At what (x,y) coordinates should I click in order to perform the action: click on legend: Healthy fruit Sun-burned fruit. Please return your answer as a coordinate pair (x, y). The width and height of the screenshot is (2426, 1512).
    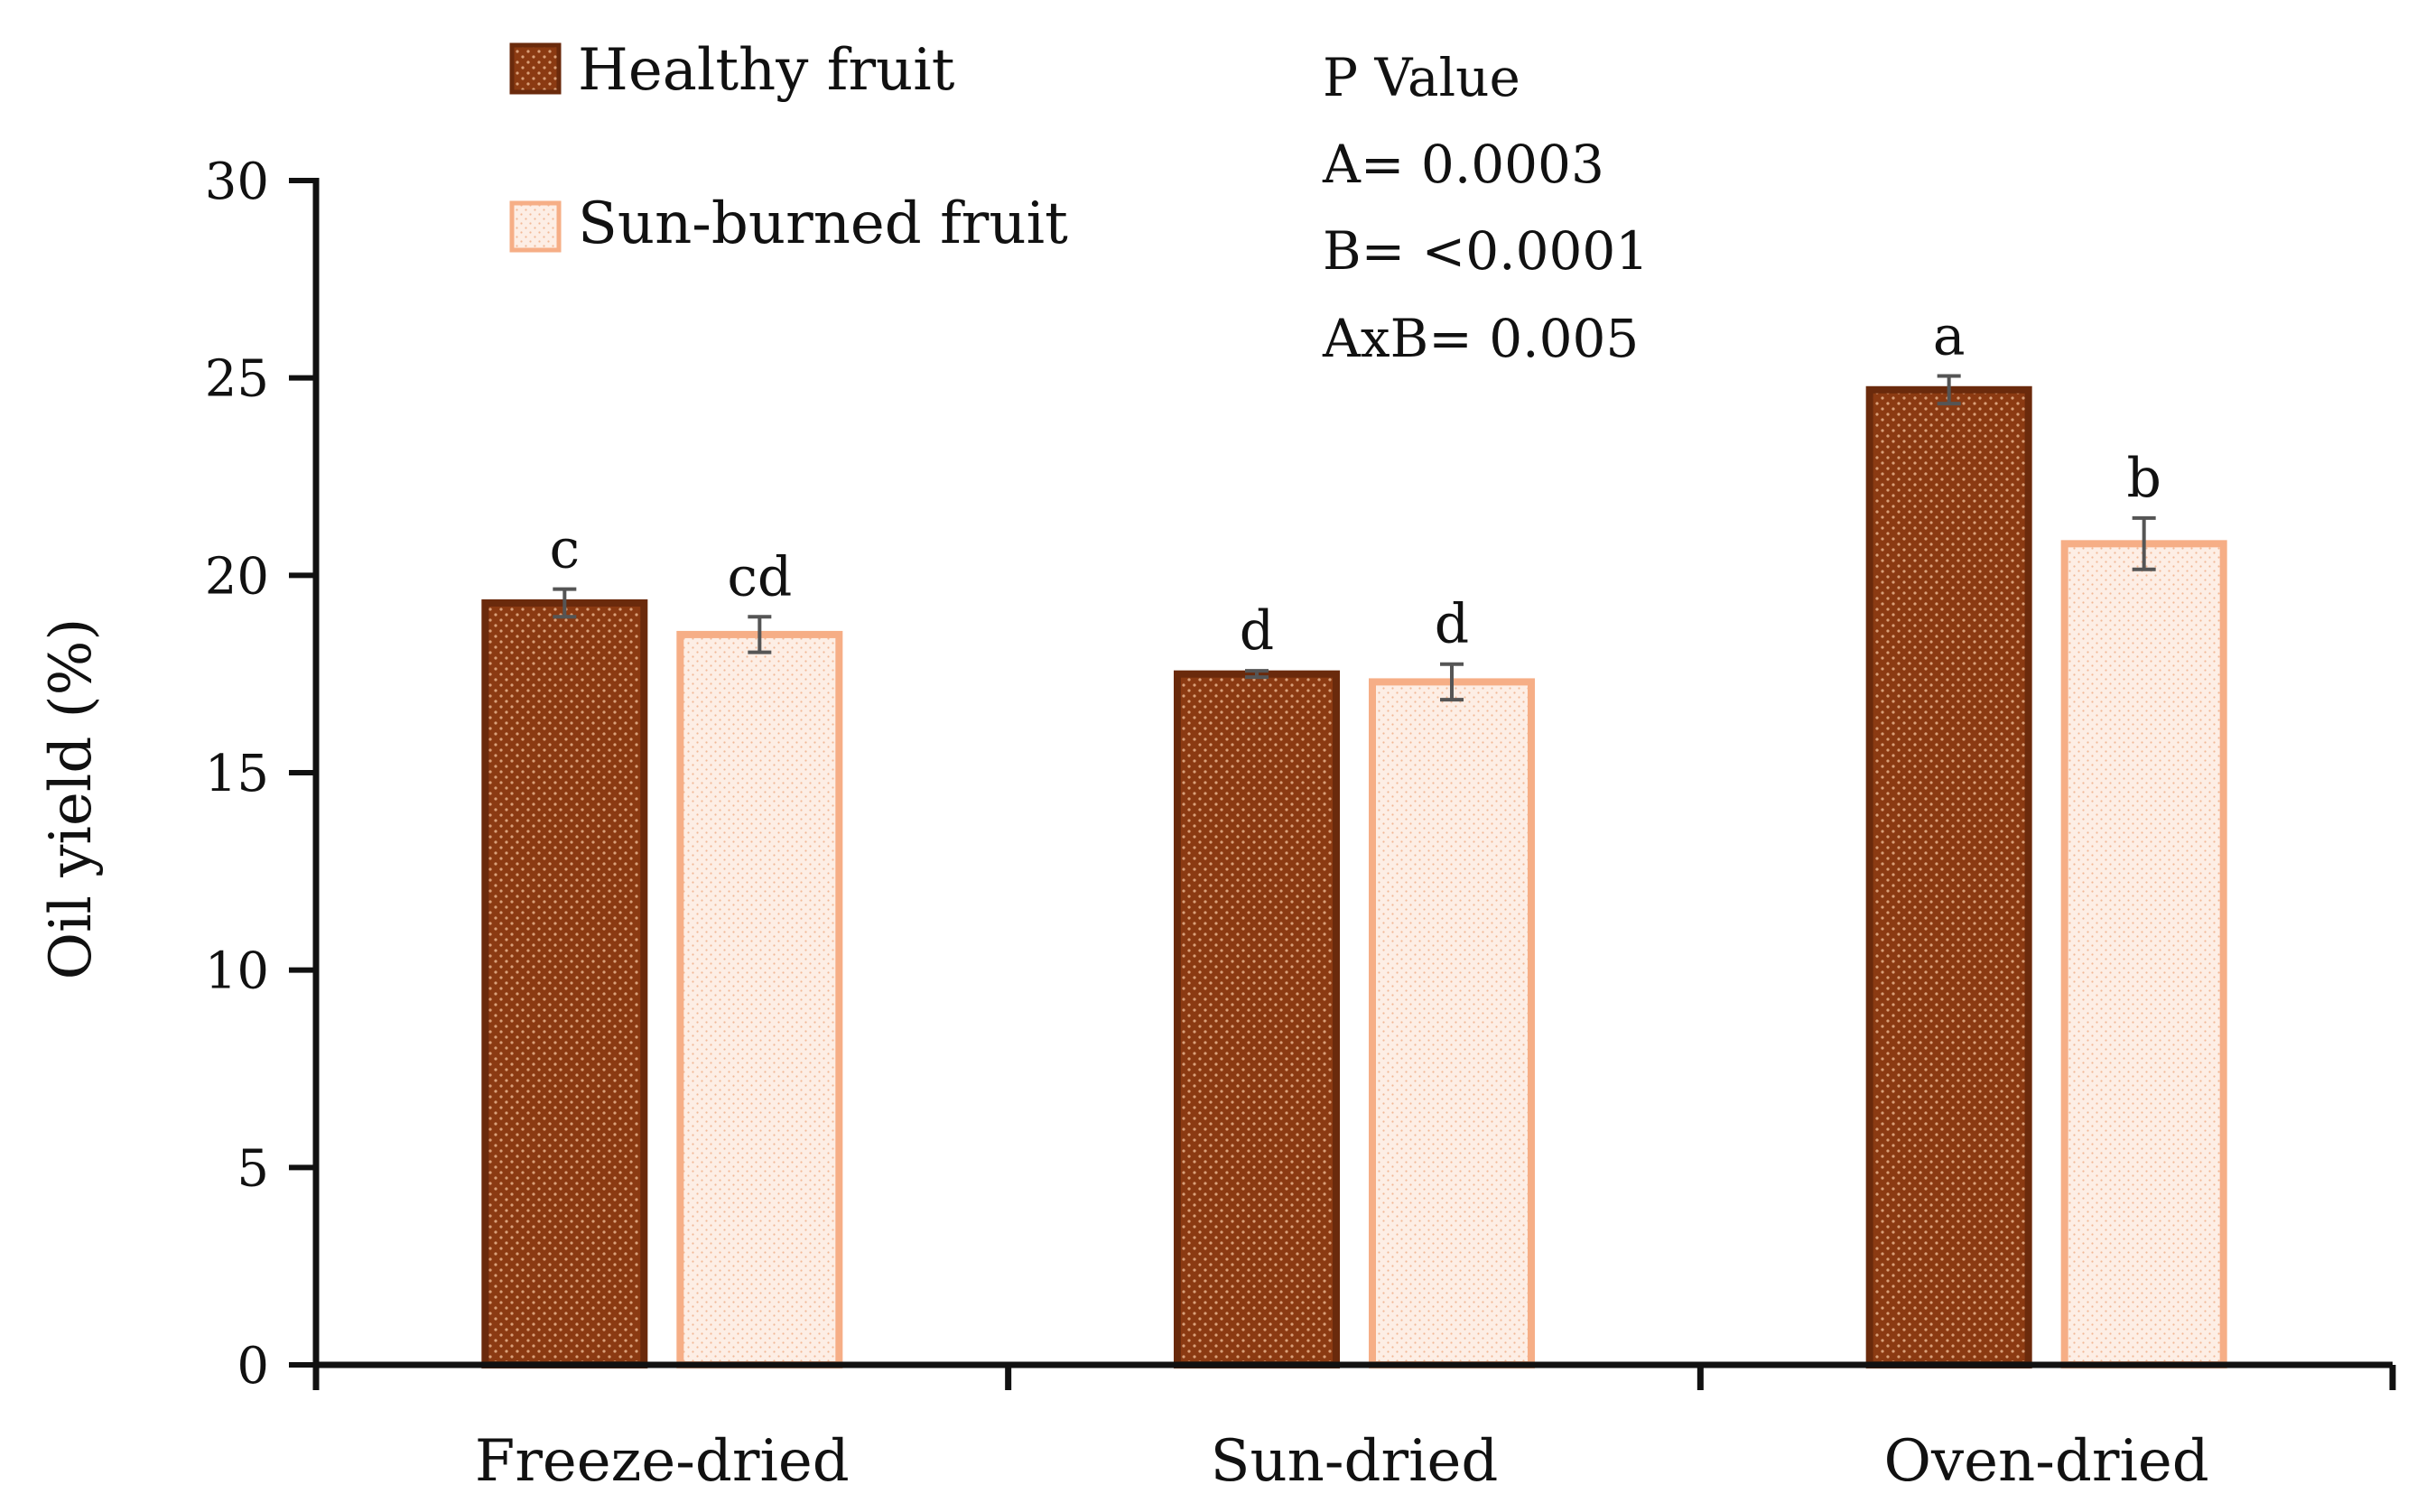
    Looking at the image, I should click on (788, 147).